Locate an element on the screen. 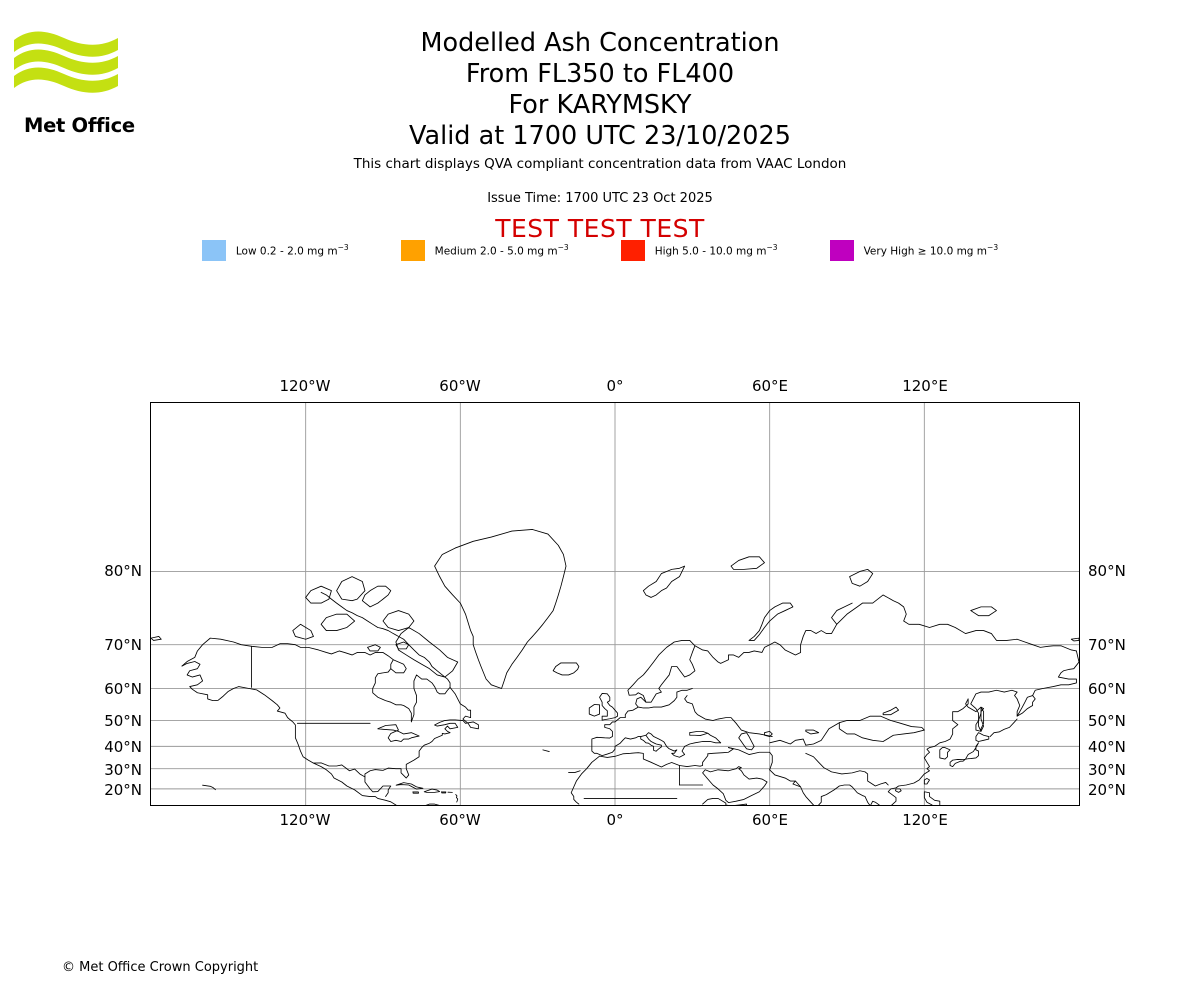 This screenshot has width=1200, height=1000. lat-tick-label-right: 60°N is located at coordinates (1107, 688).